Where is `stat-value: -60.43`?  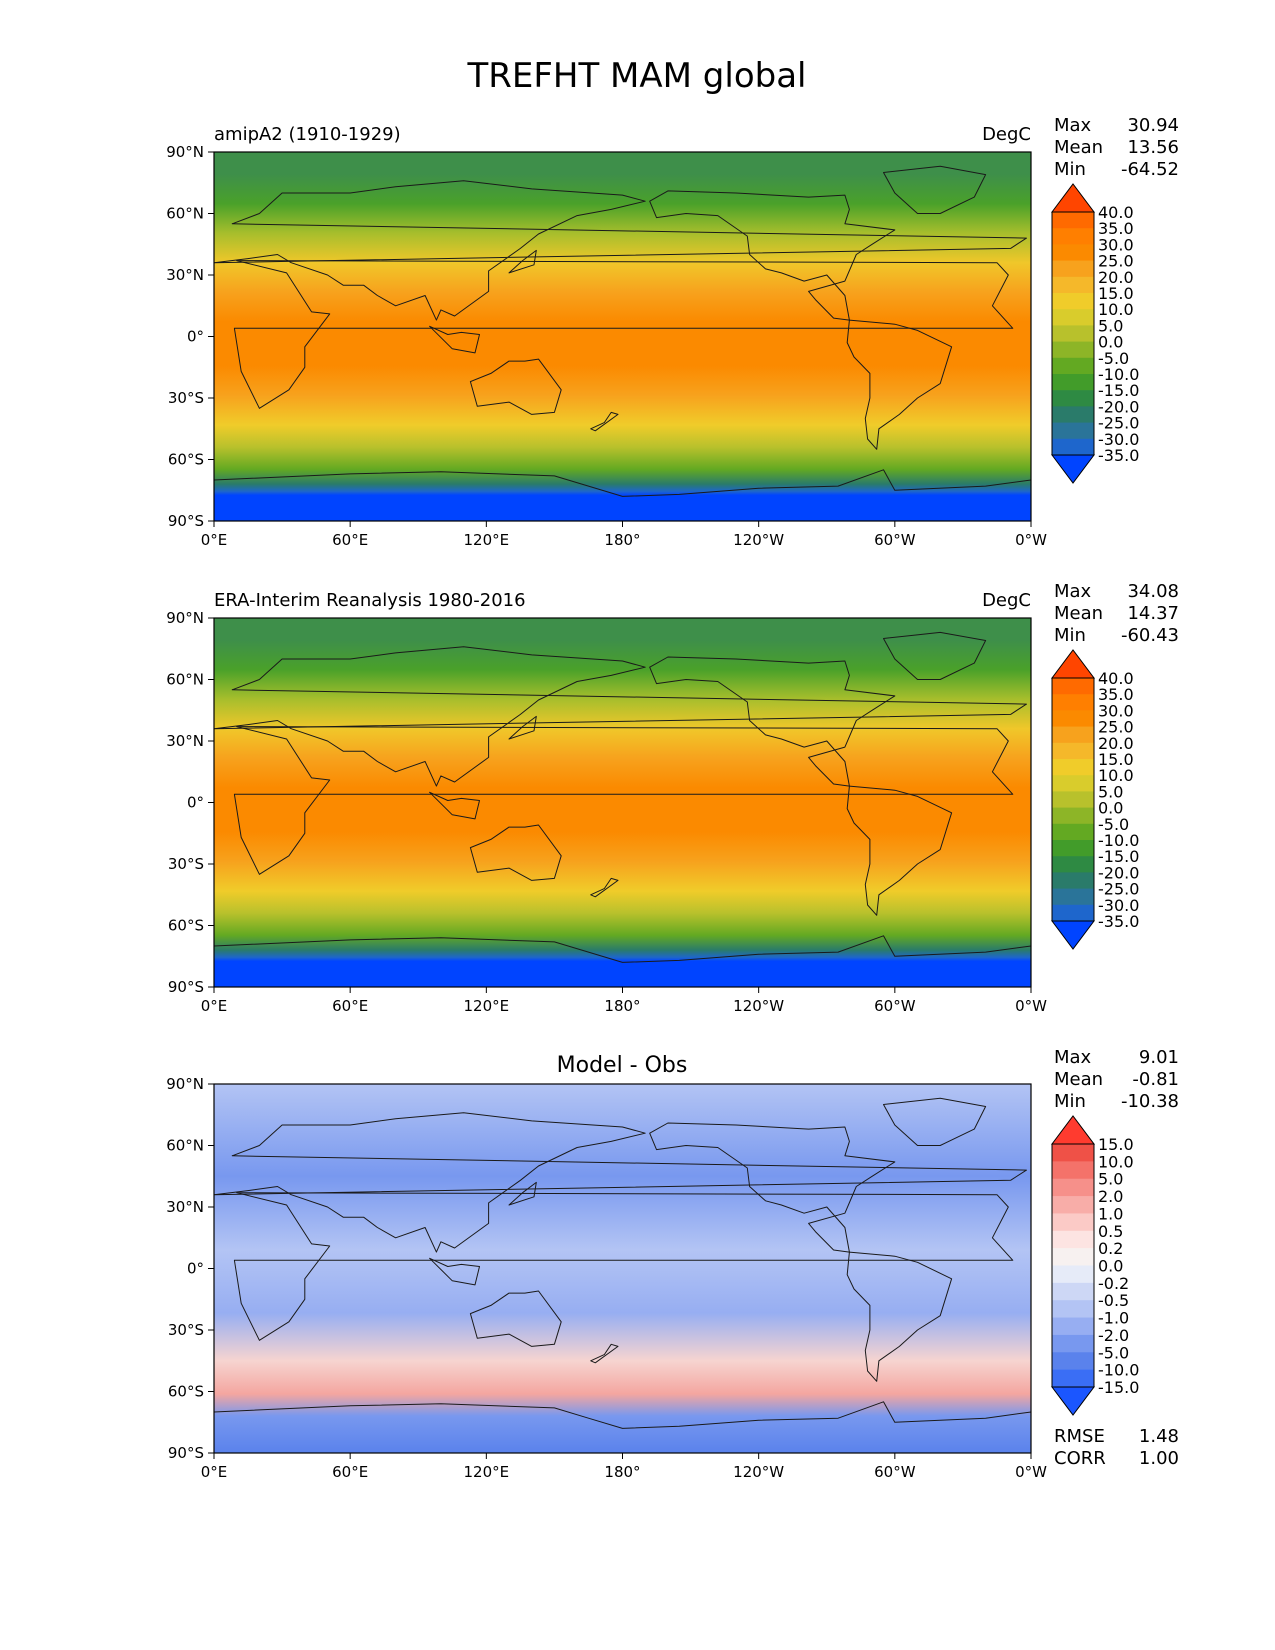
stat-value: -60.43 is located at coordinates (1150, 635).